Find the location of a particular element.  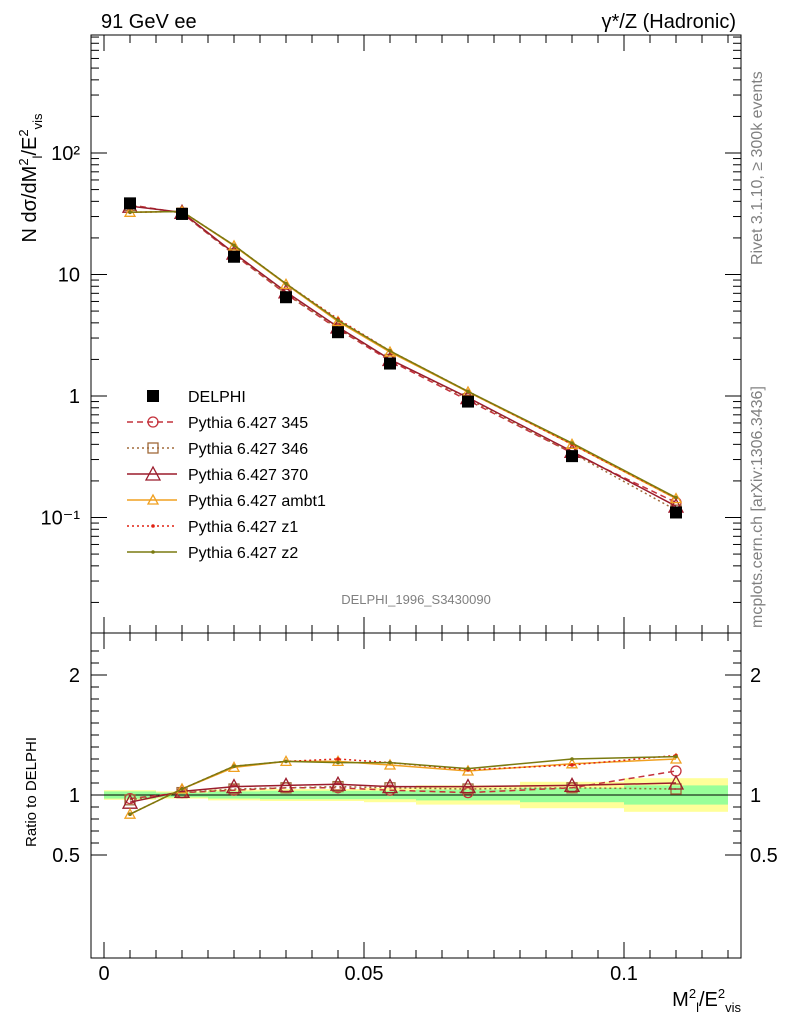

legend-label-pythia-6-427-z2: Pythia 6.427 z2 is located at coordinates (243, 553).